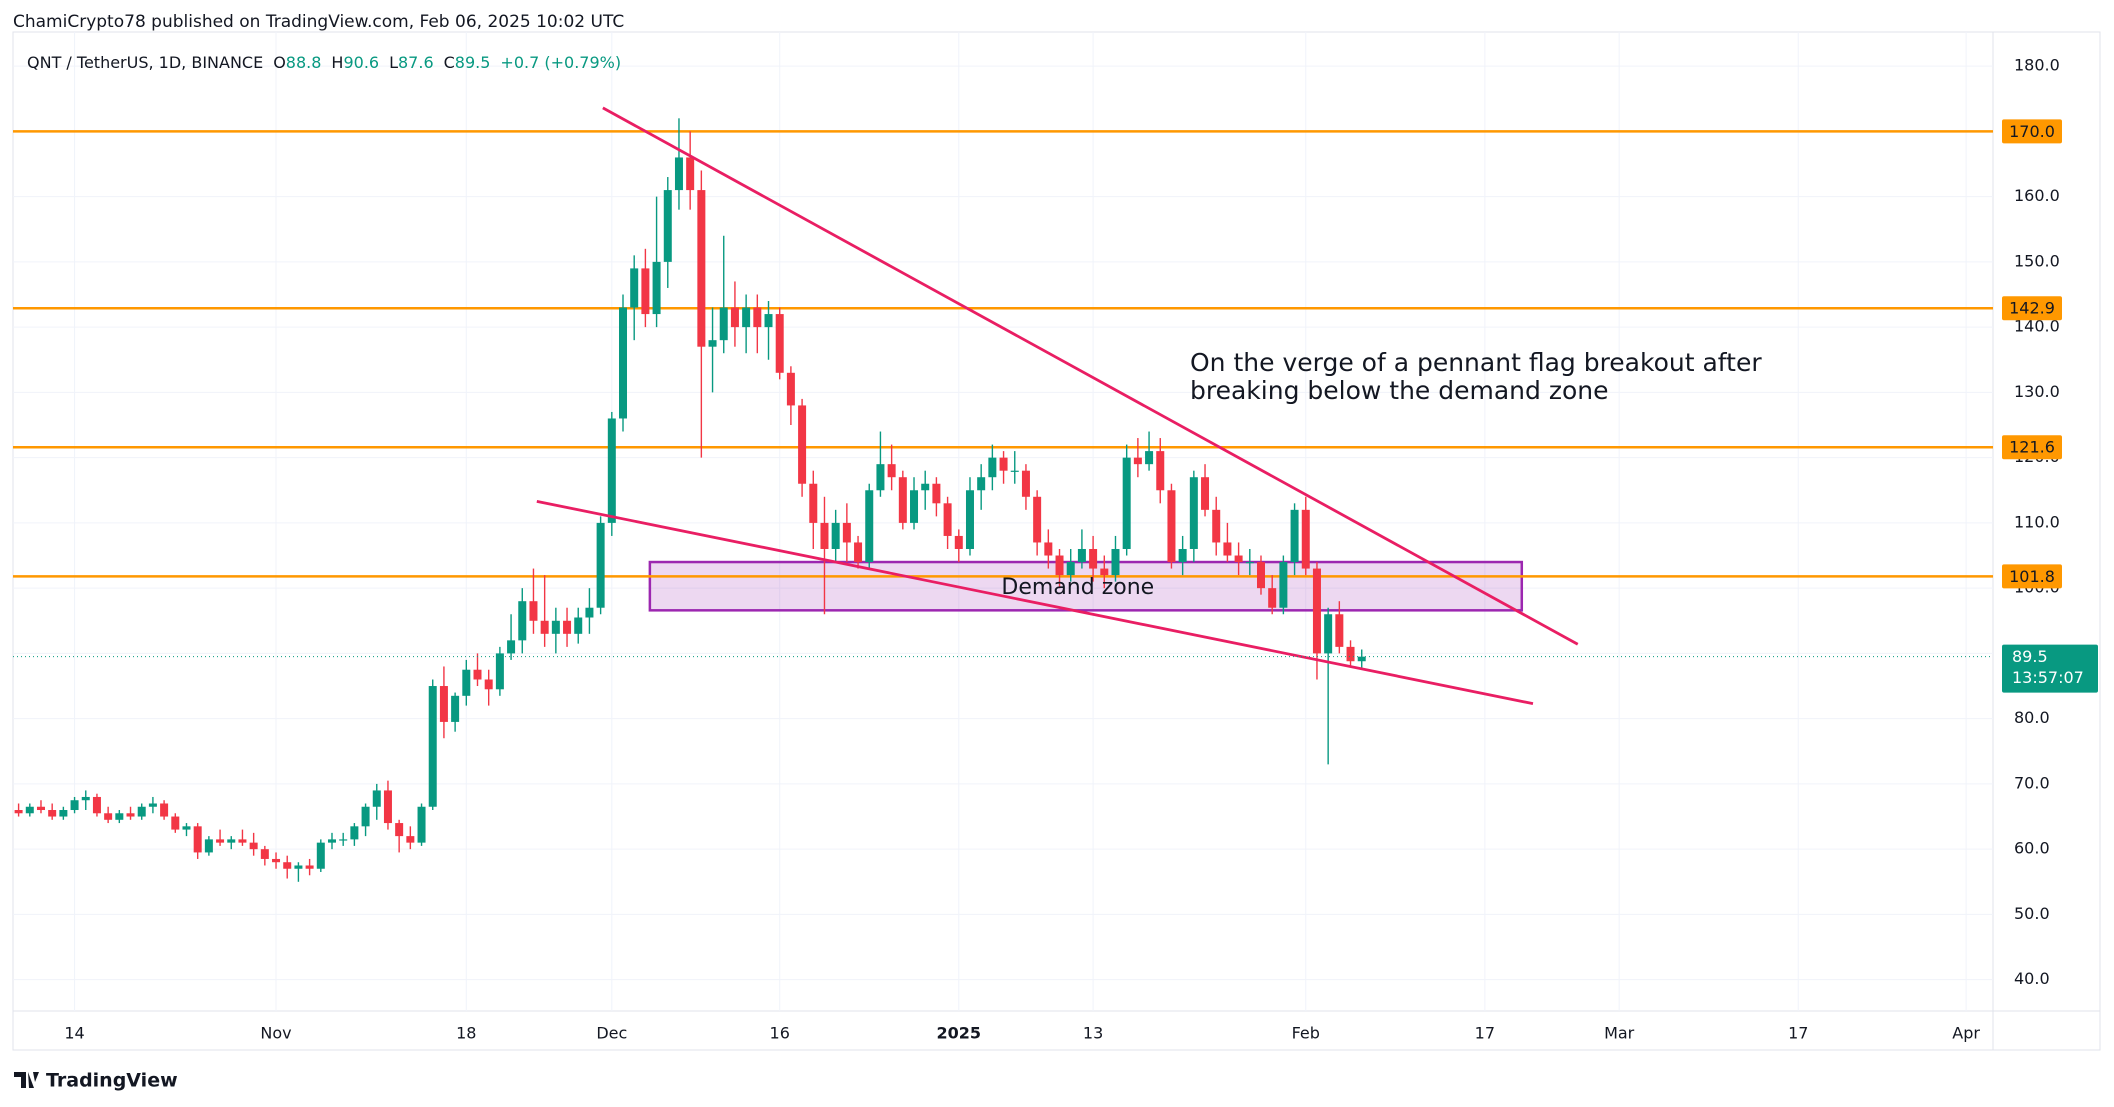 The image size is (2114, 1107). Describe the element at coordinates (466, 1033) in the screenshot. I see `x-tick-label: 18` at that location.